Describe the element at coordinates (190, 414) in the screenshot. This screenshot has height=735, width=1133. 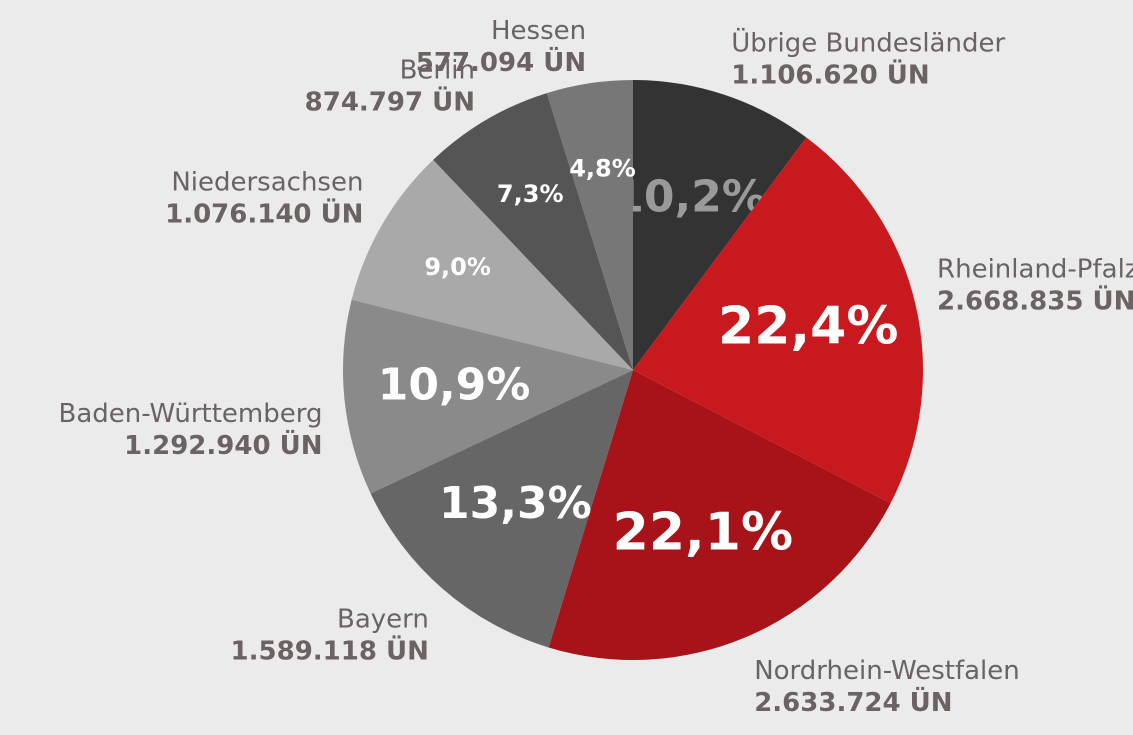
I see `category-label: Baden-Württemberg` at that location.